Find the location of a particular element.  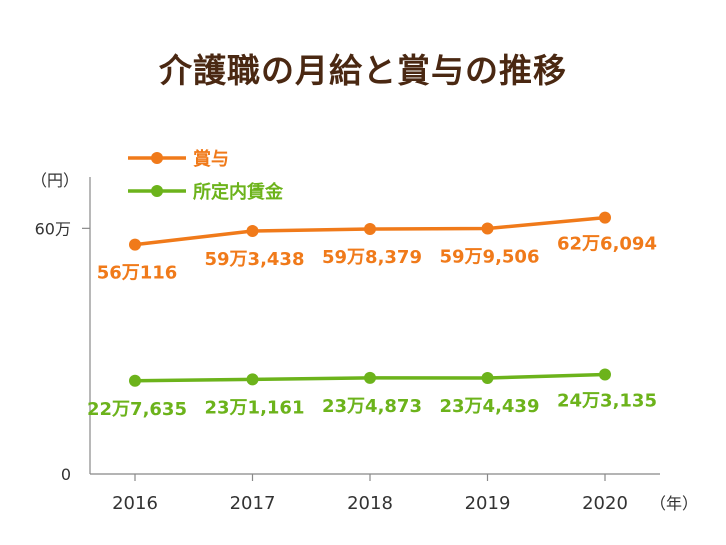

x-tick-label: 2016 is located at coordinates (135, 503).